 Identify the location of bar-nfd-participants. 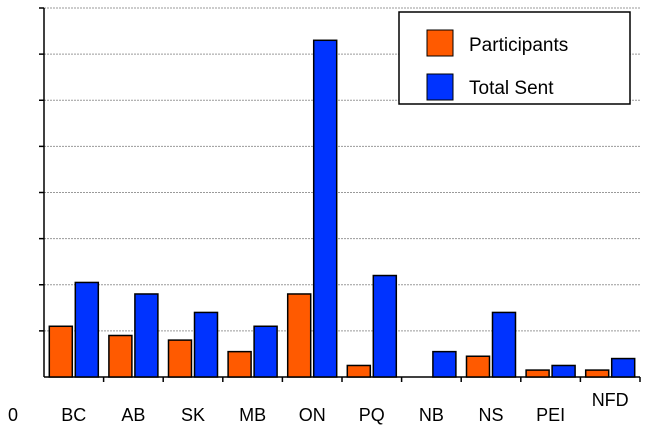
(597, 373).